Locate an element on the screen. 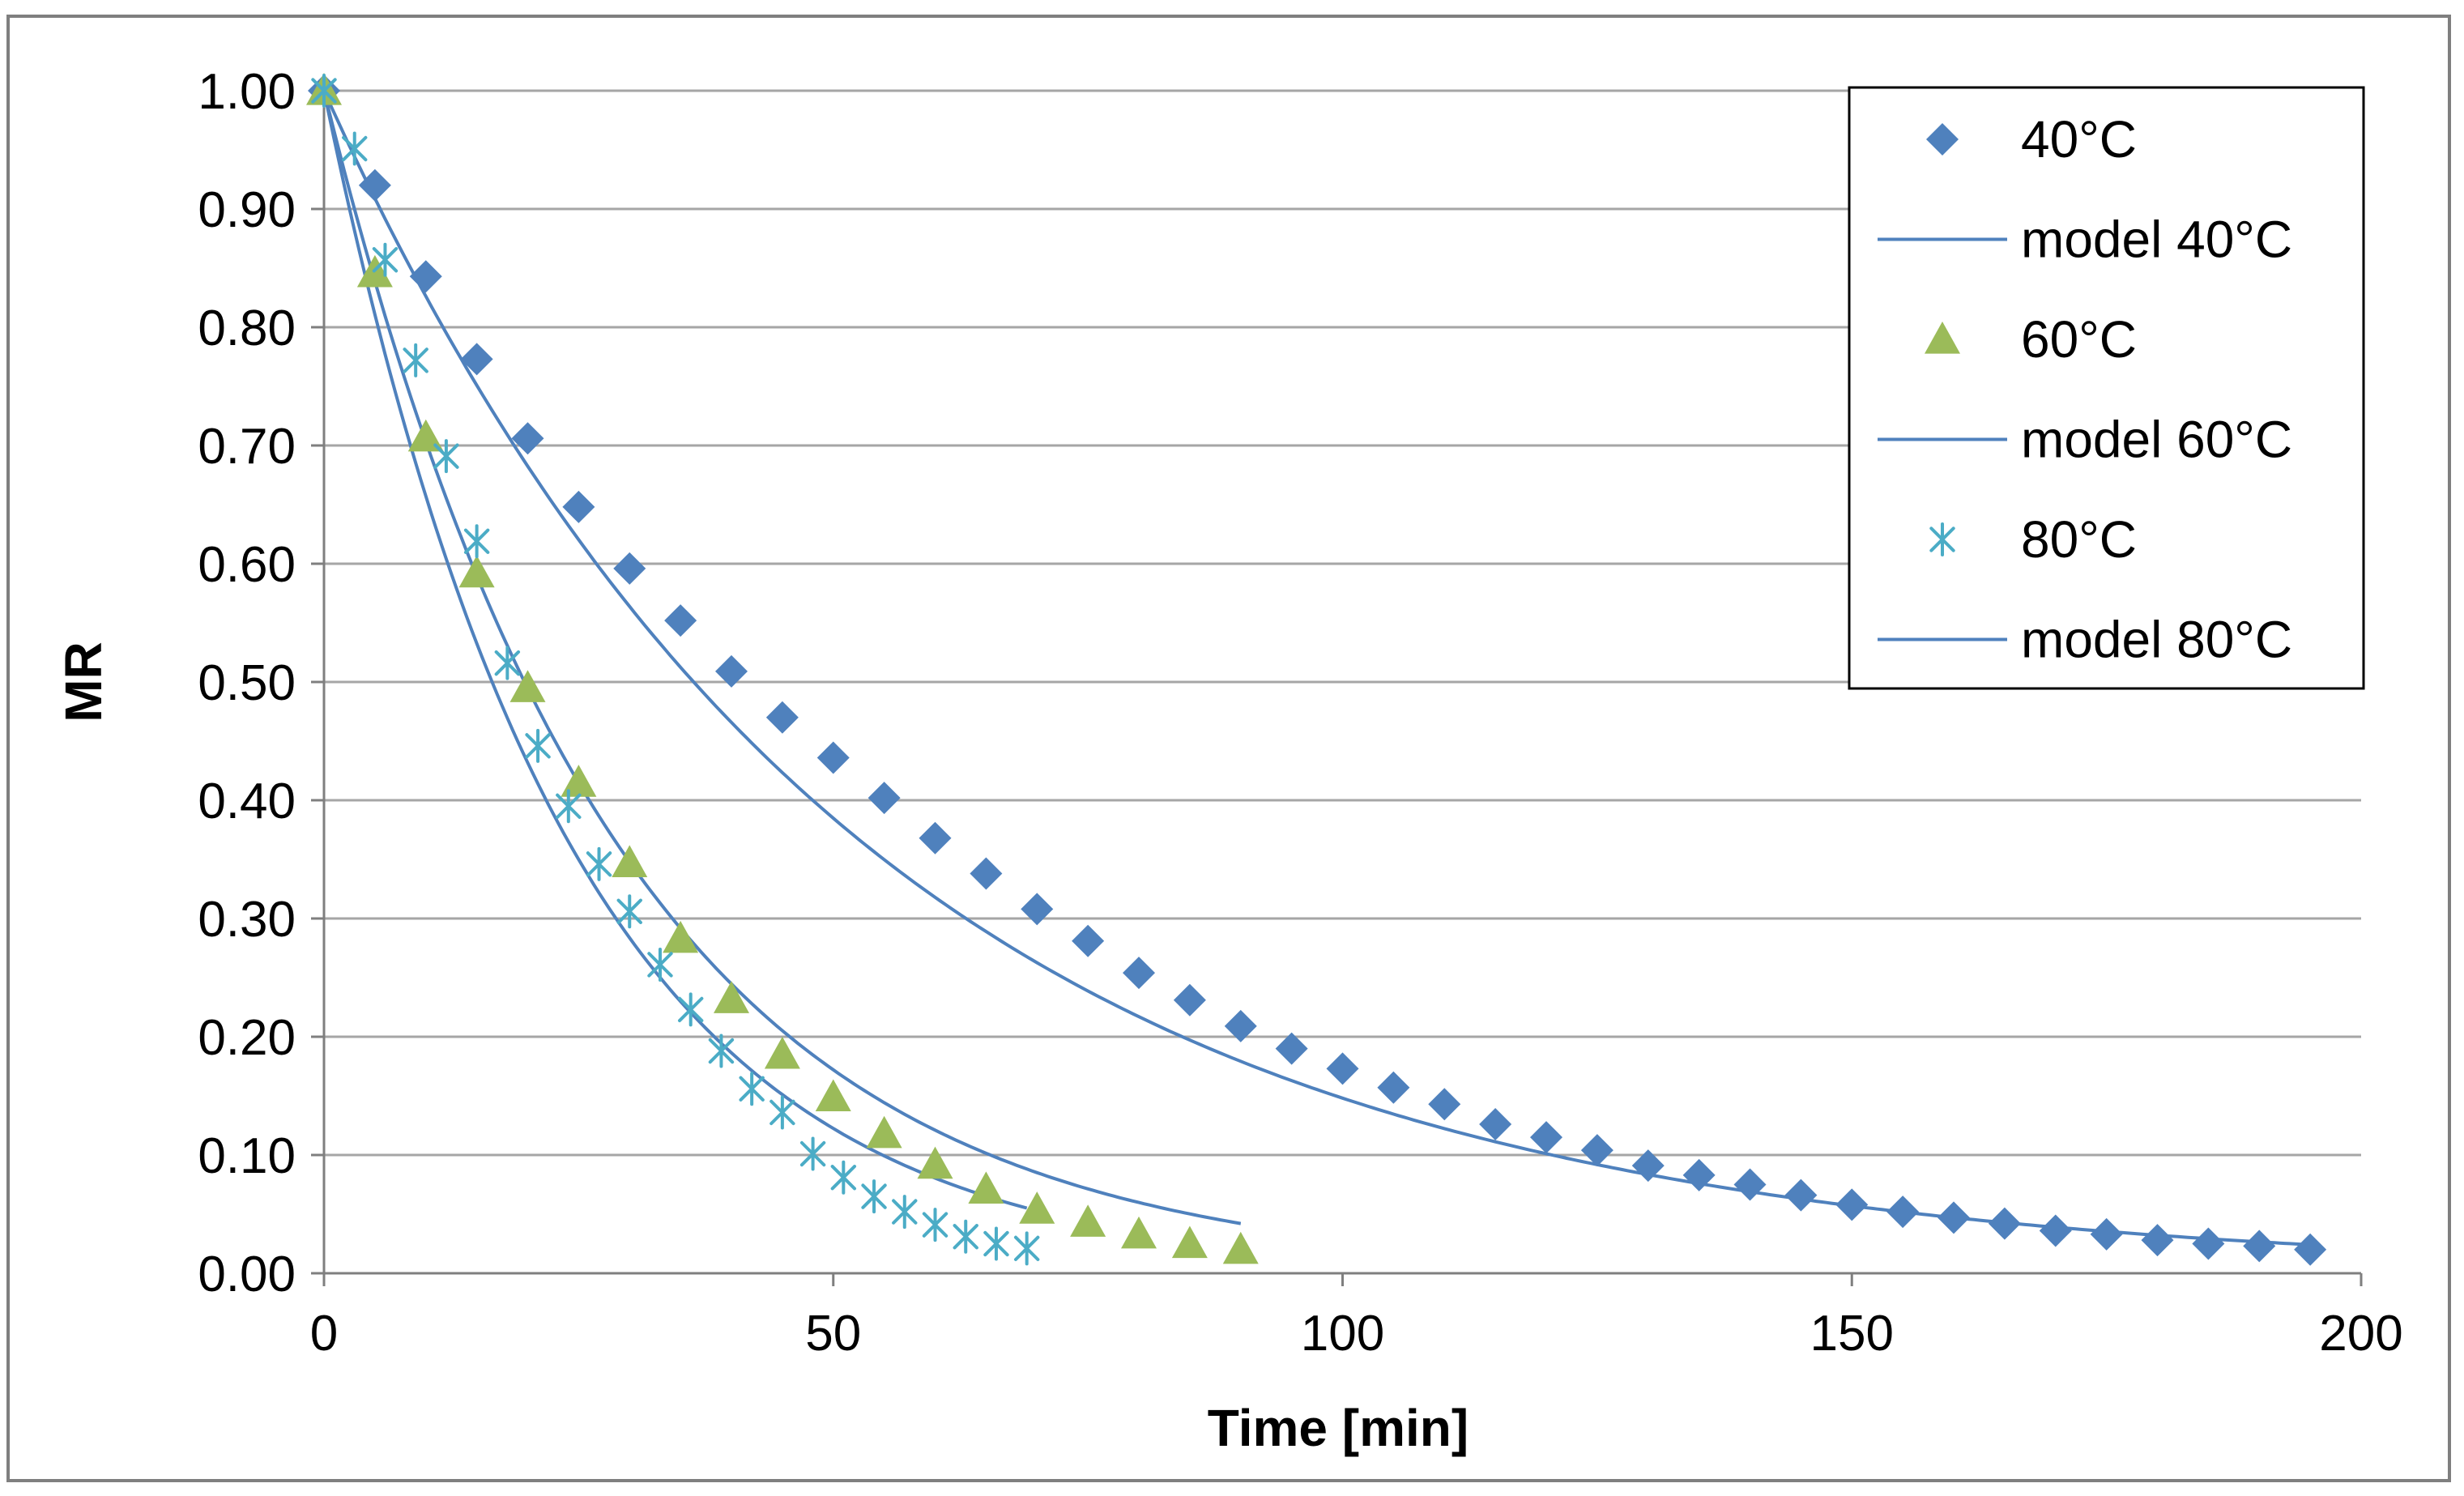 Image resolution: width=2464 pixels, height=1496 pixels. legend-label-model-80-c: model 80°C is located at coordinates (2156, 640).